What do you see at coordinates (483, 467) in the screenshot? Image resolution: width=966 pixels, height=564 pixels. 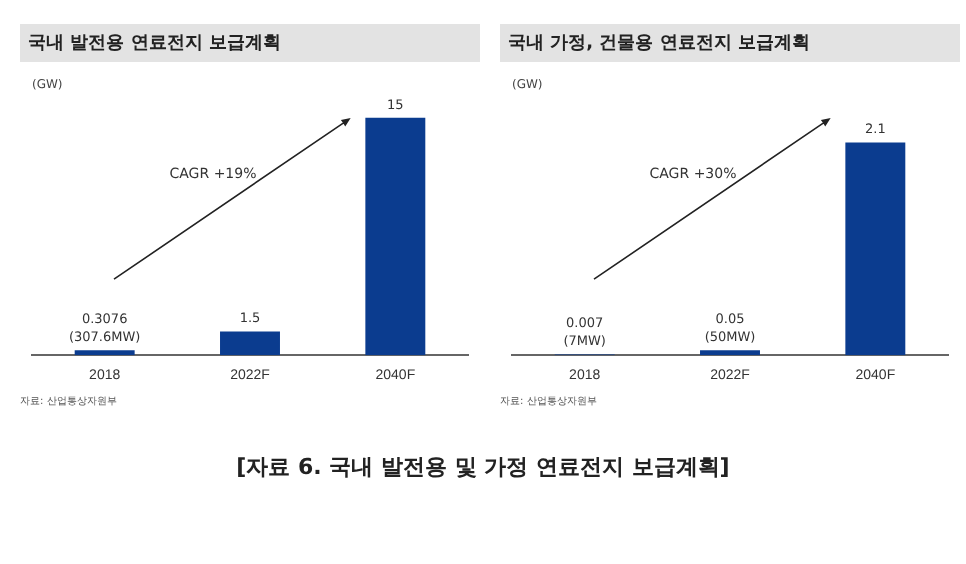 I see `text: [자료 6. 국내 발전용 및 가정 연료전지 보급계획]` at bounding box center [483, 467].